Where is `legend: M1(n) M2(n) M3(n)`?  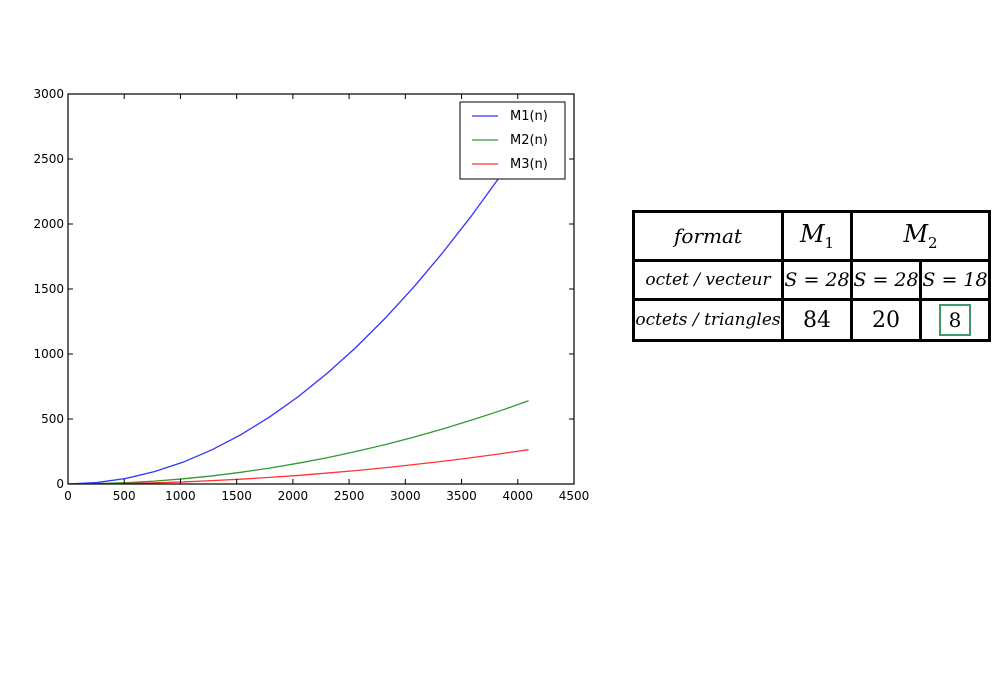
legend: M1(n) M2(n) M3(n) is located at coordinates (512, 140).